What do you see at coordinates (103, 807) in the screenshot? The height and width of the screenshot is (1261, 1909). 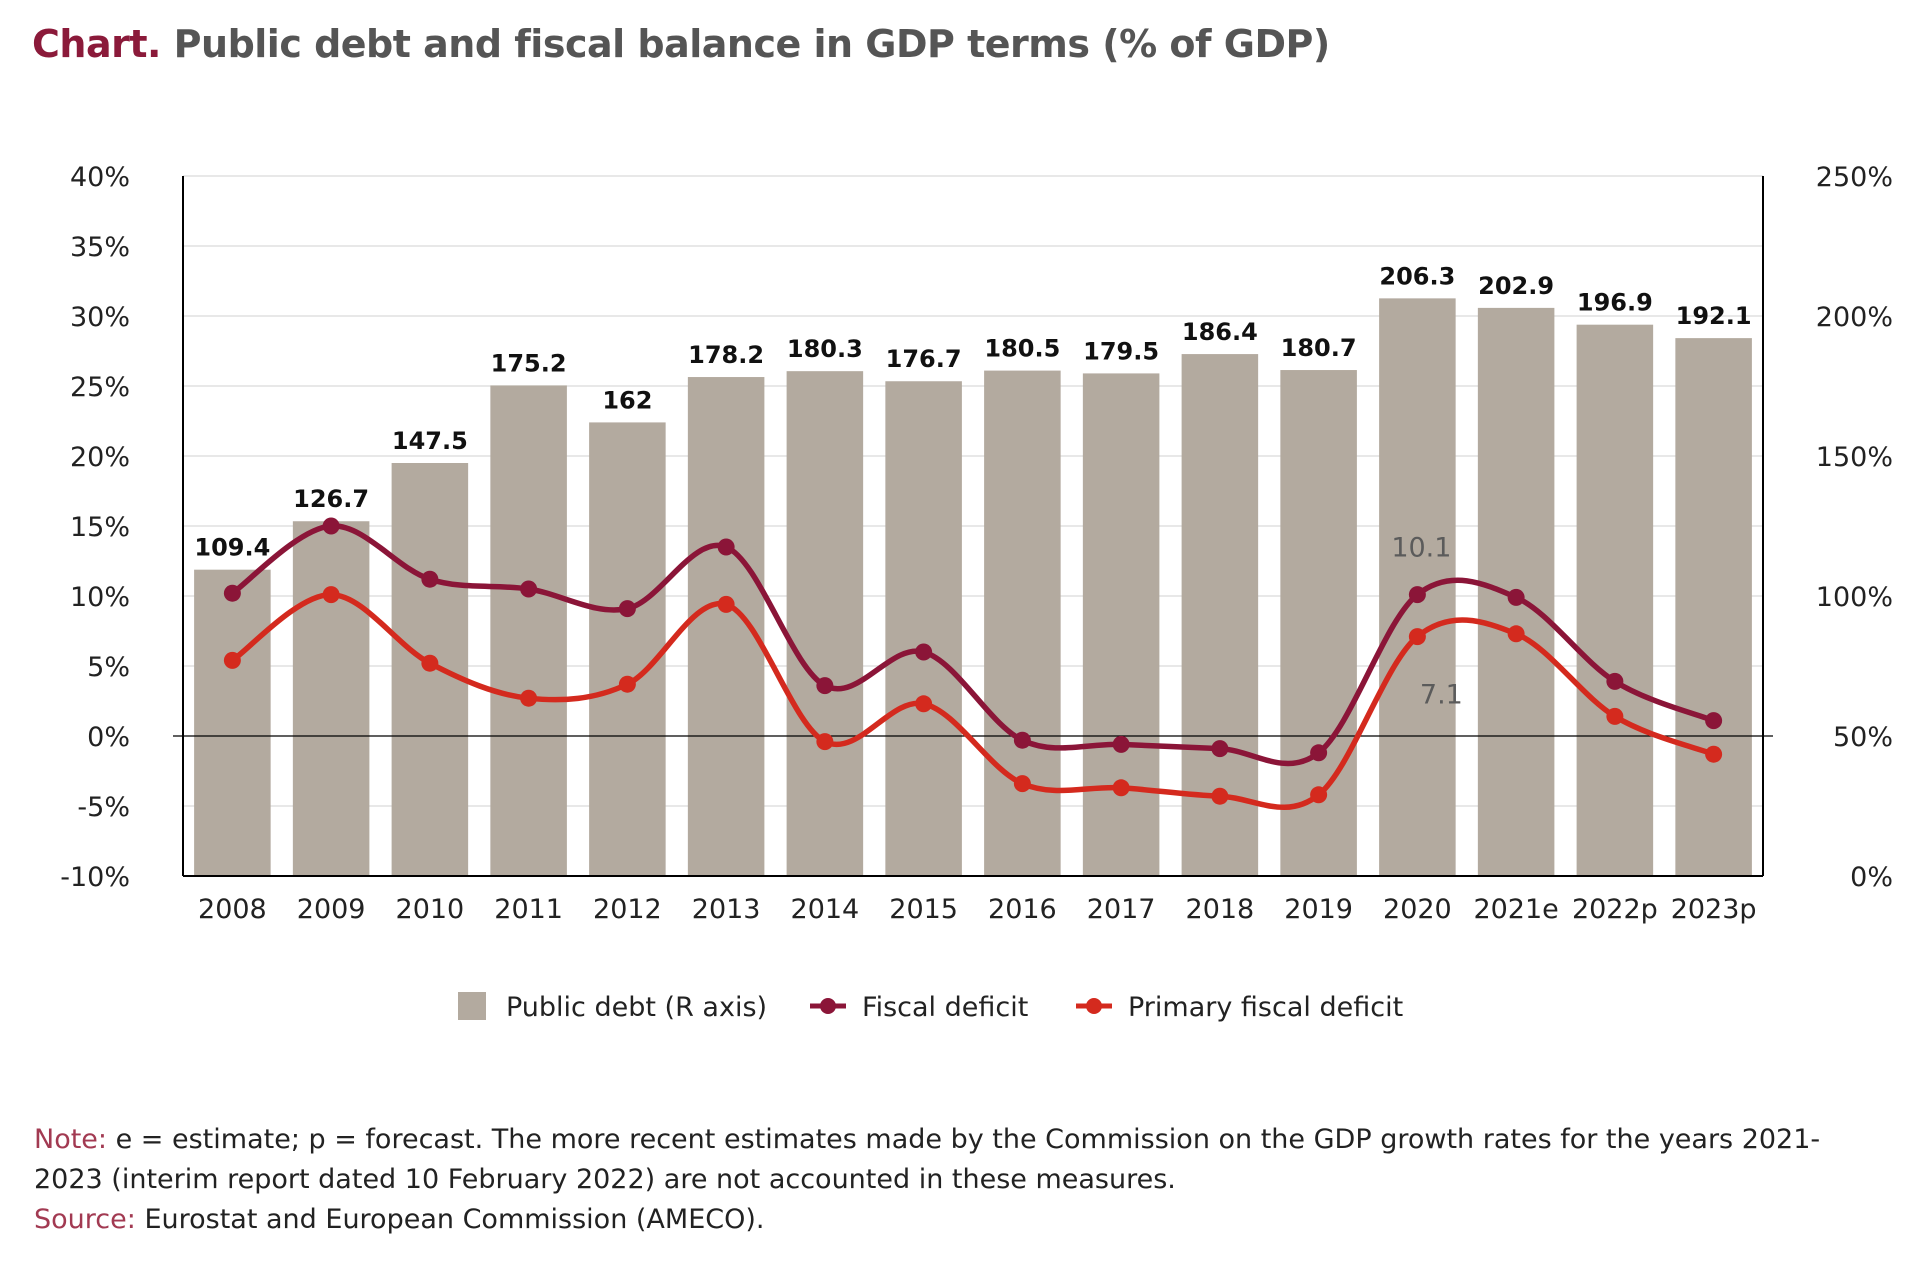 I see `left-tick-label: -5%` at bounding box center [103, 807].